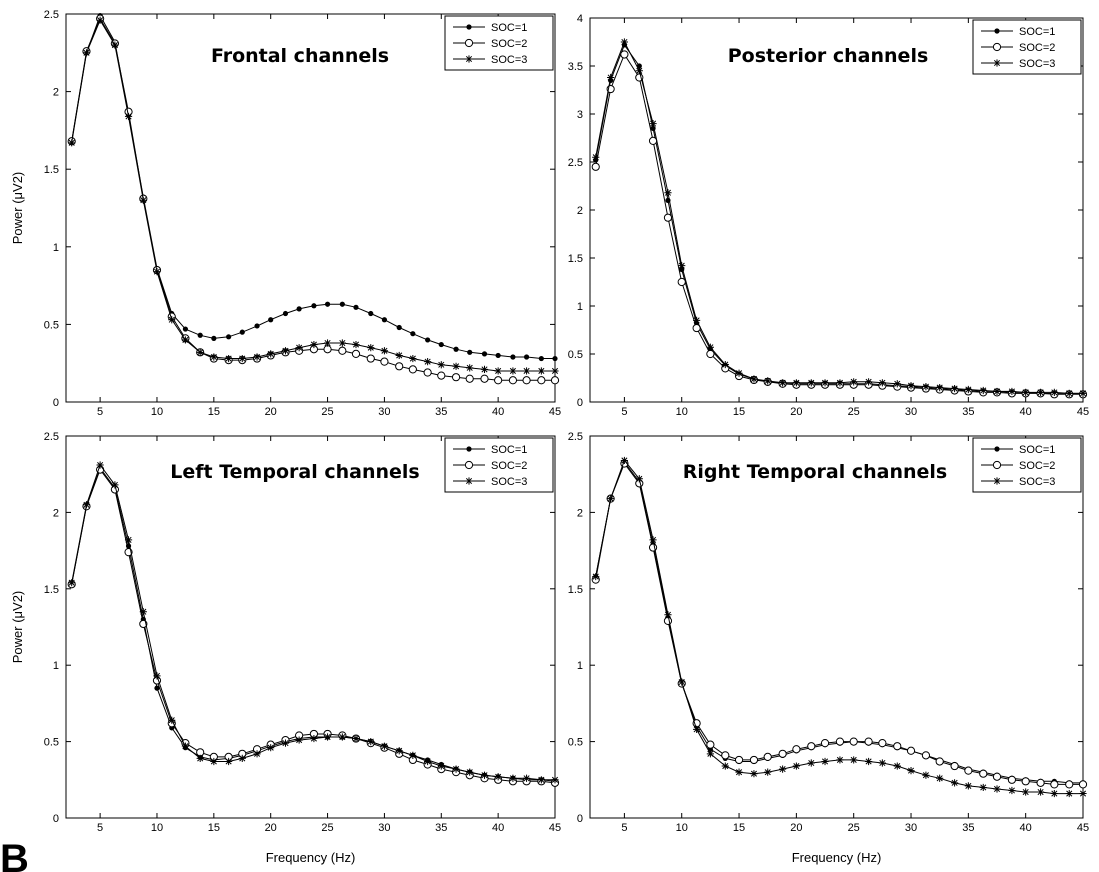  I want to click on panel-title: Frontal channels, so click(300, 56).